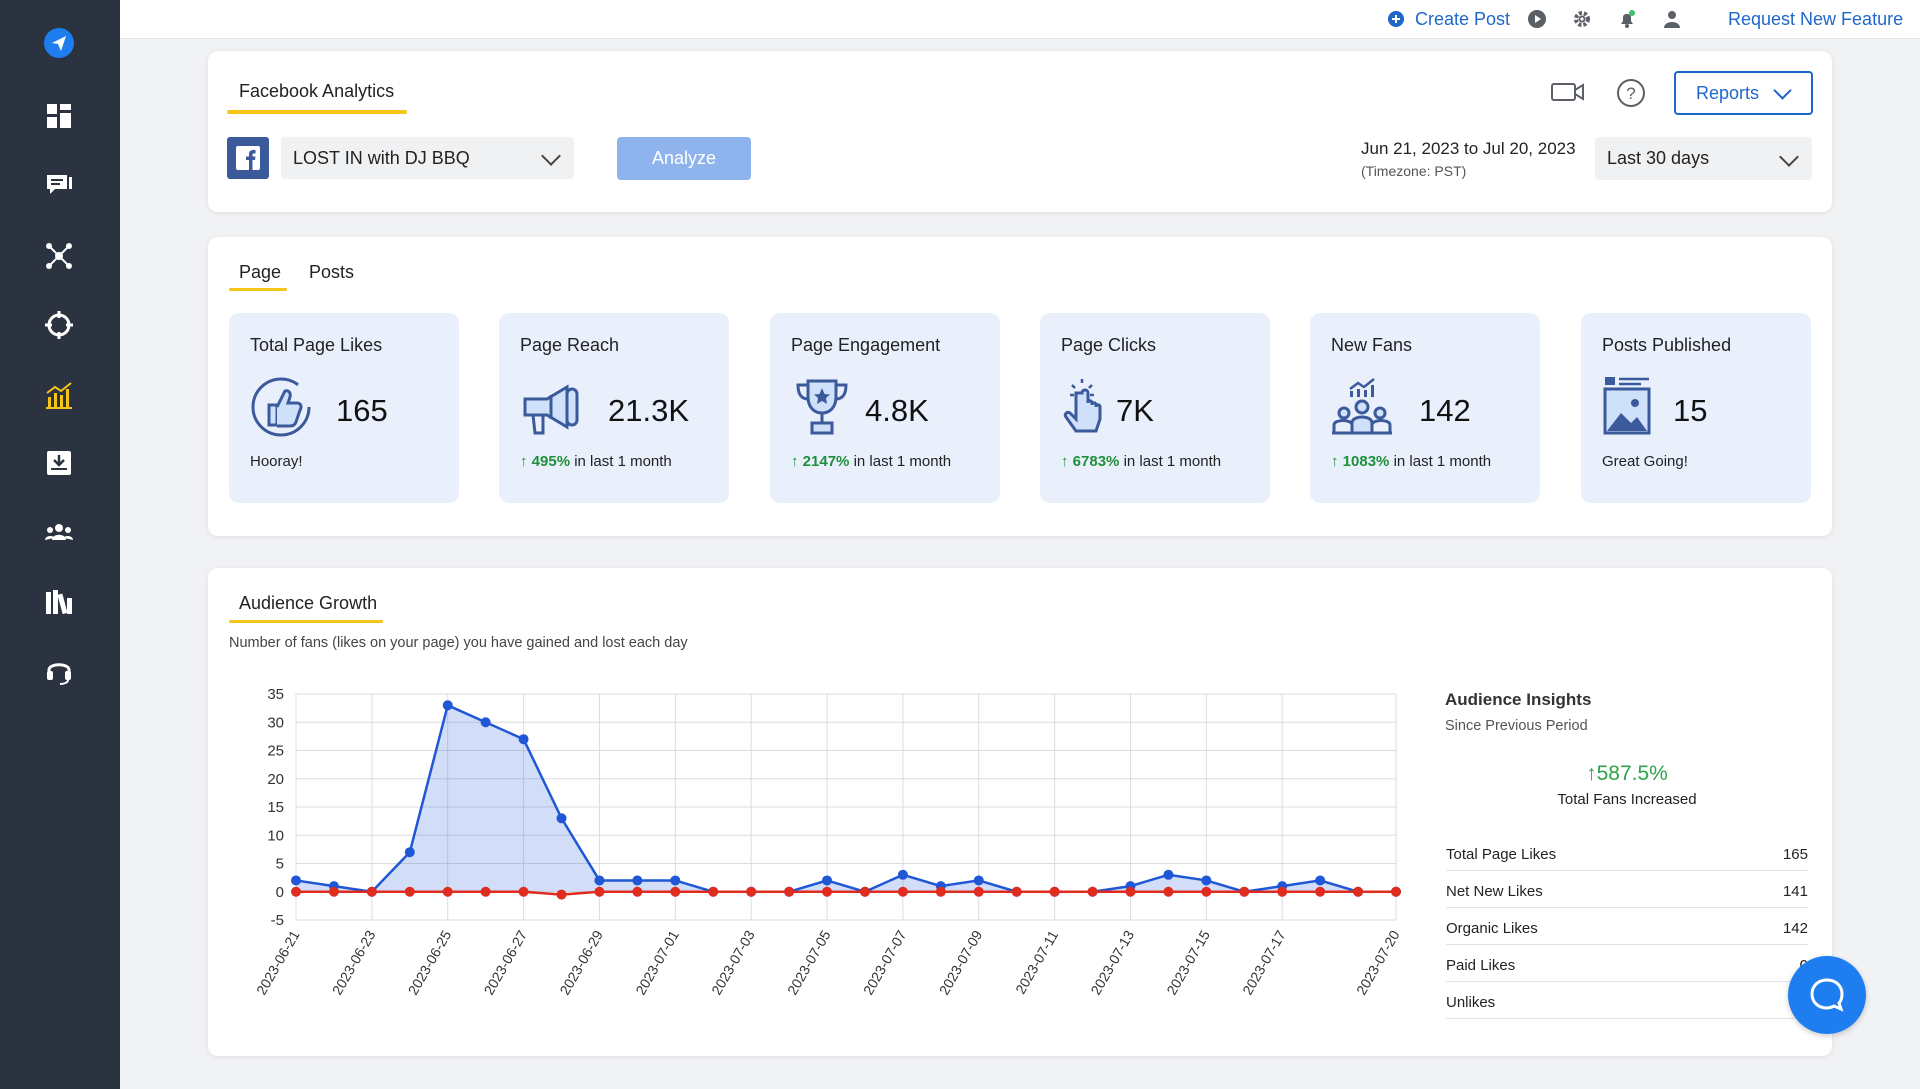 The height and width of the screenshot is (1089, 1920). Describe the element at coordinates (1516, 726) in the screenshot. I see `insights-subtitle: Since Previous Period` at that location.